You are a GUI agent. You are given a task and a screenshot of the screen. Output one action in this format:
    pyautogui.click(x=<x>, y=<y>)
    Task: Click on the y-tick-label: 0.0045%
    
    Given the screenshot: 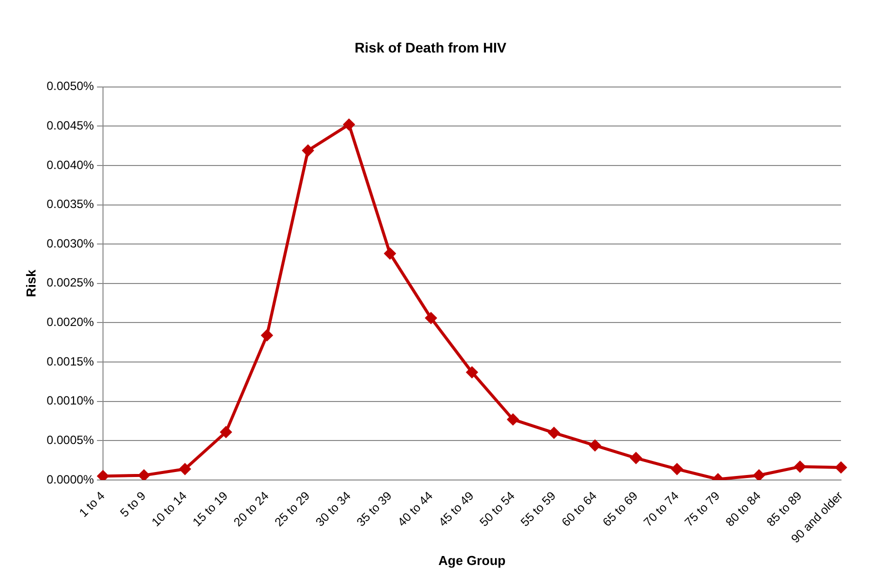 What is the action you would take?
    pyautogui.click(x=70, y=125)
    